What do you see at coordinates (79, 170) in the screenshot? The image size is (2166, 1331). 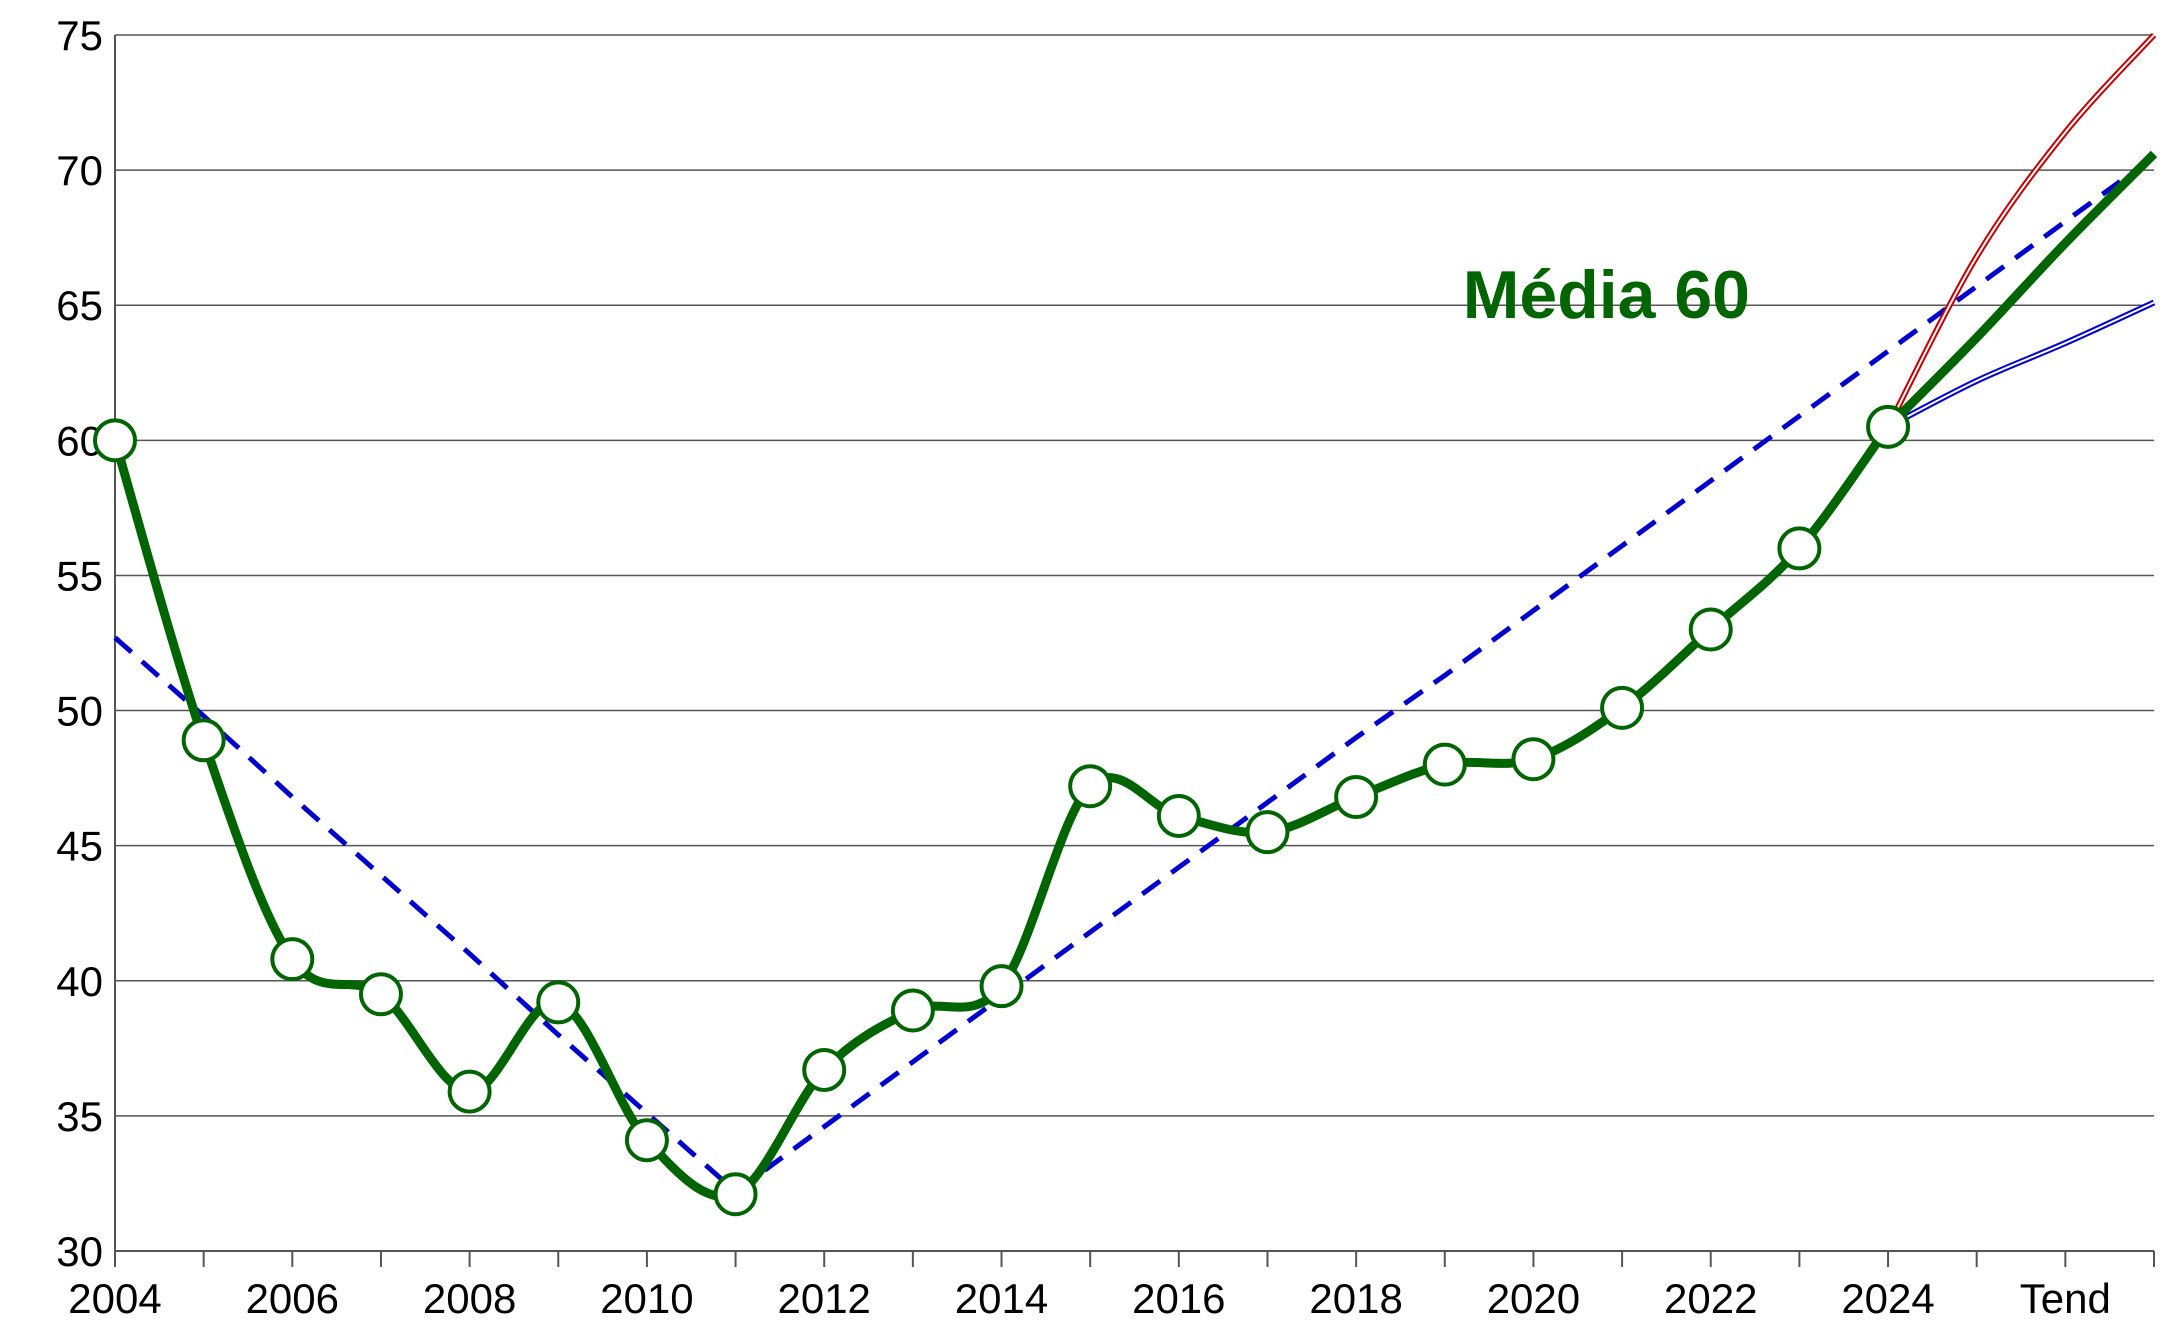 I see `y-tick-label: 70` at bounding box center [79, 170].